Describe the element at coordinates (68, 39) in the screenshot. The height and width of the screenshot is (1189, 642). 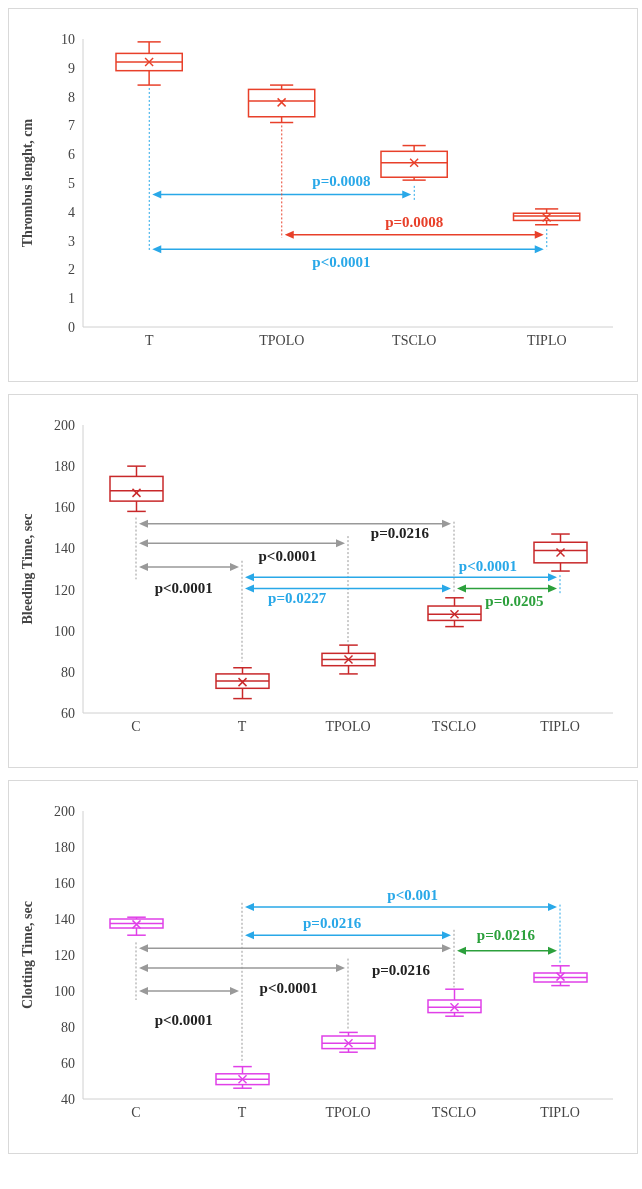
I see `y-tick-label: 10` at that location.